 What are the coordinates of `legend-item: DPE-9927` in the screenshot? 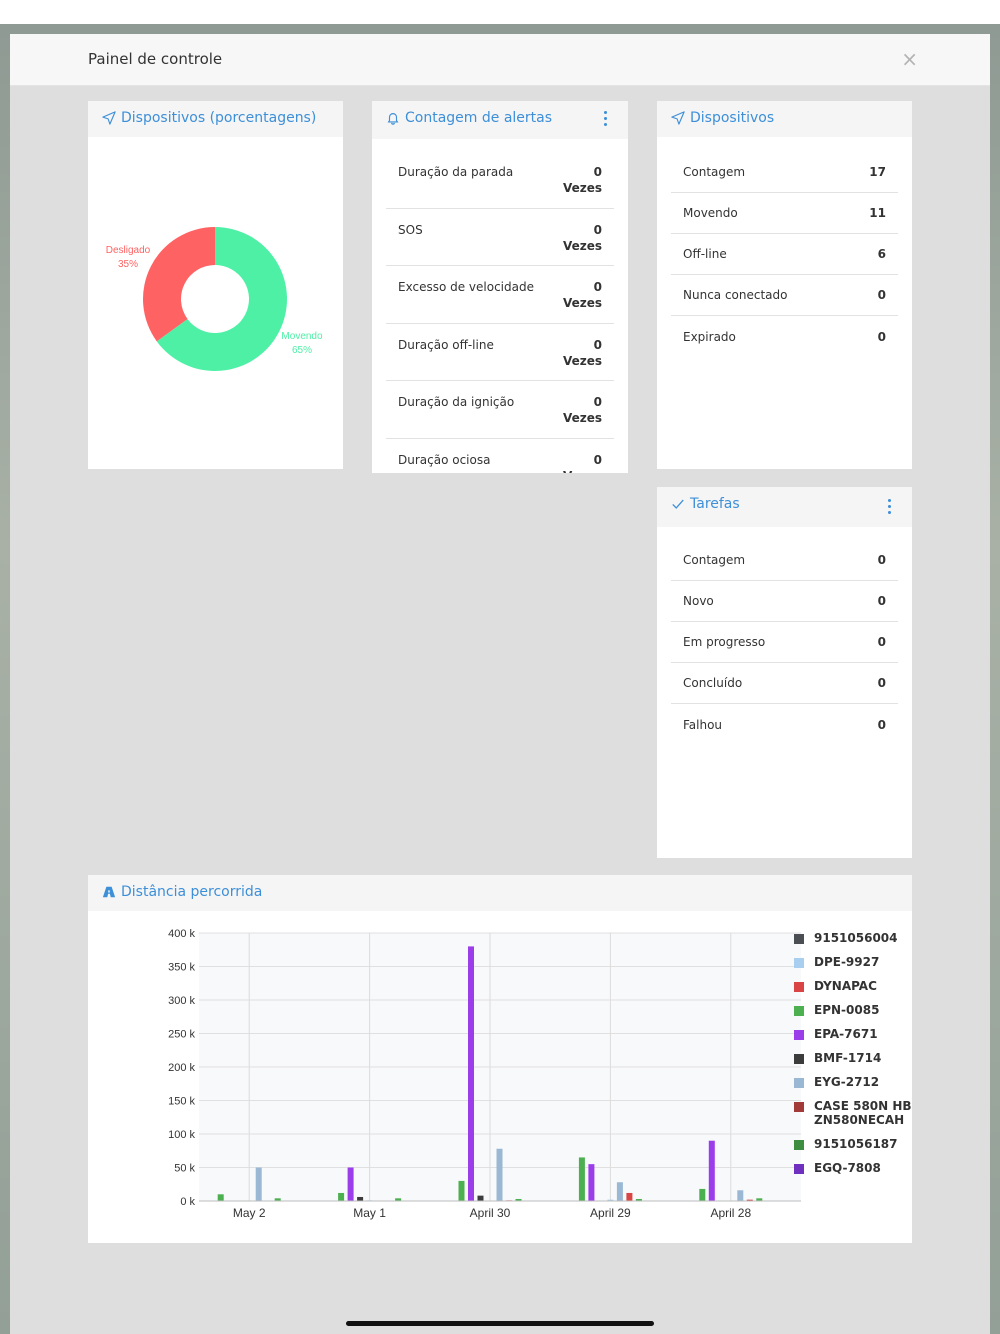 It's located at (853, 962).